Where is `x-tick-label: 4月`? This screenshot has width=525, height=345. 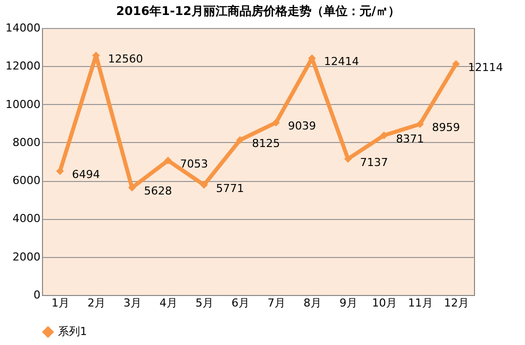 x-tick-label: 4月 is located at coordinates (169, 303).